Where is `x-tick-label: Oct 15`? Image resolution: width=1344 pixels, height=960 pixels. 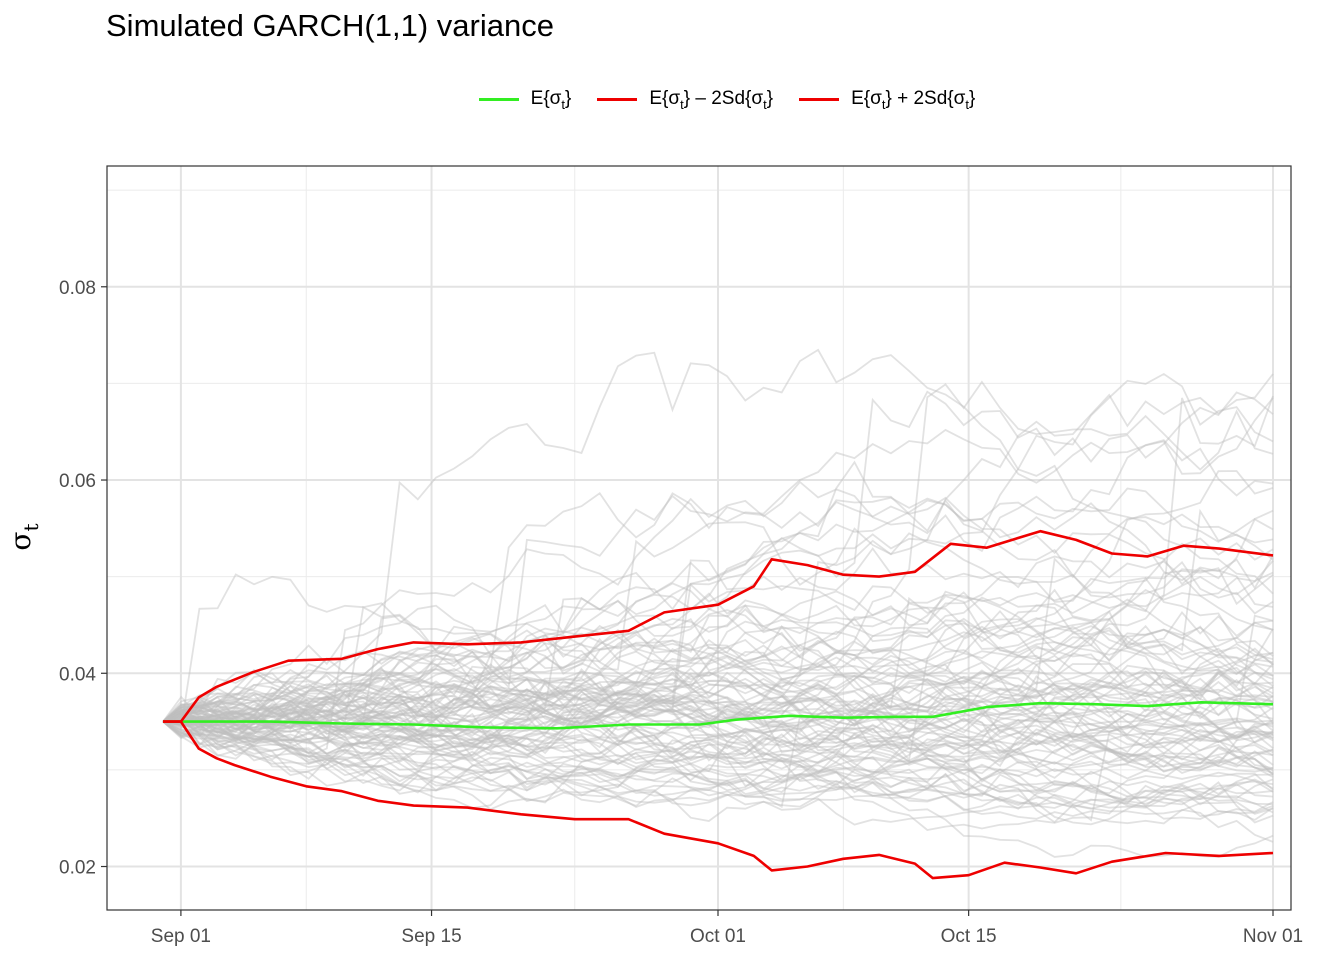
x-tick-label: Oct 15 is located at coordinates (969, 936).